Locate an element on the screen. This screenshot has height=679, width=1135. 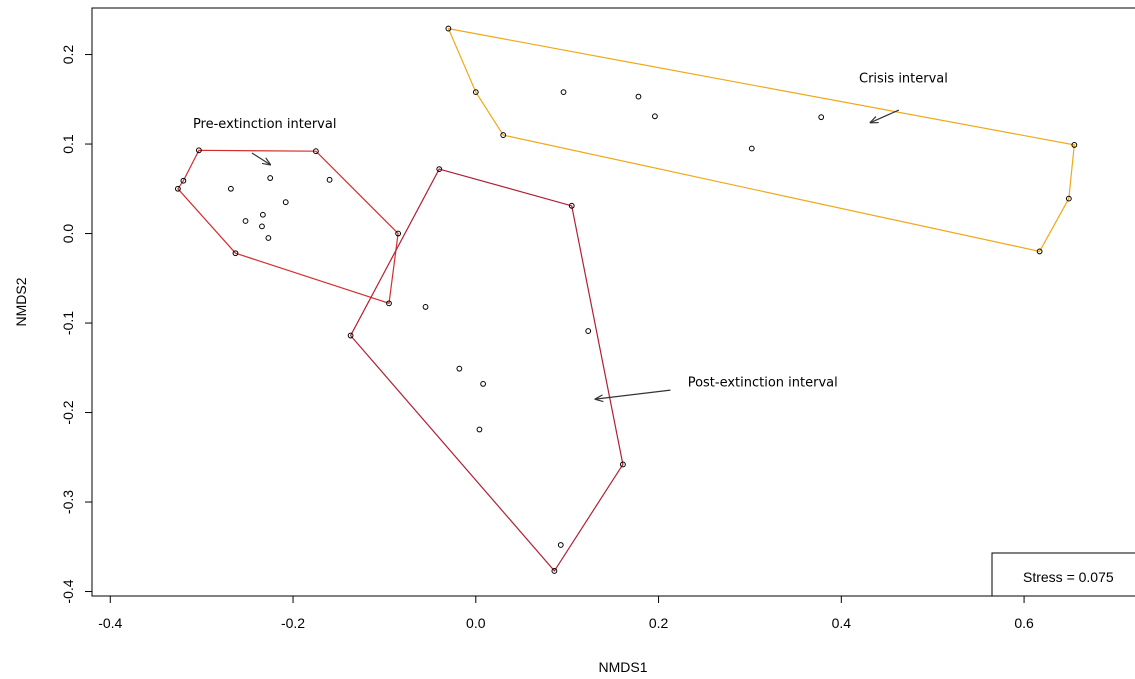
y-tick-label: -0.1 is located at coordinates (68, 323).